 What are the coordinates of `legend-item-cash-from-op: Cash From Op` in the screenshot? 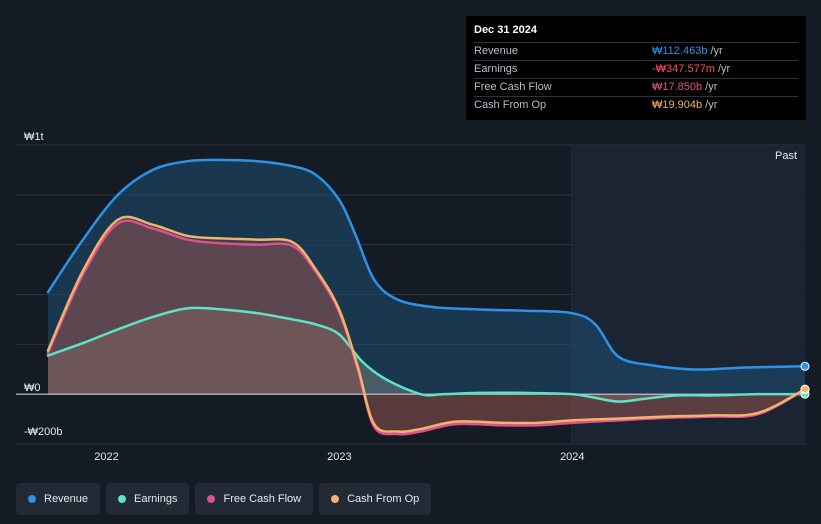 It's located at (375, 499).